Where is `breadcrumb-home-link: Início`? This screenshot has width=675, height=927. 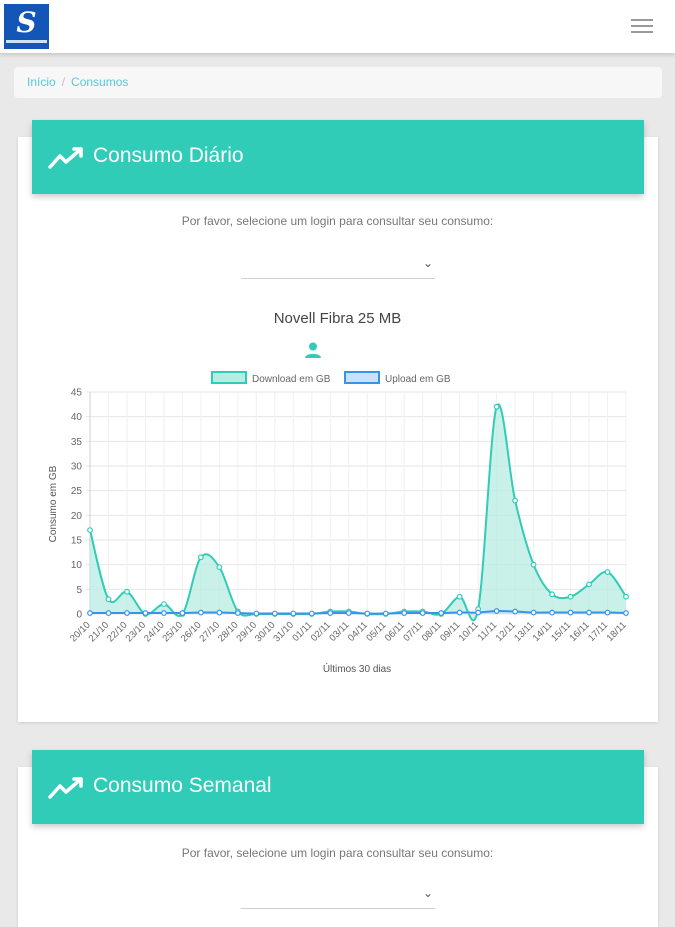
breadcrumb-home-link: Início is located at coordinates (41, 82).